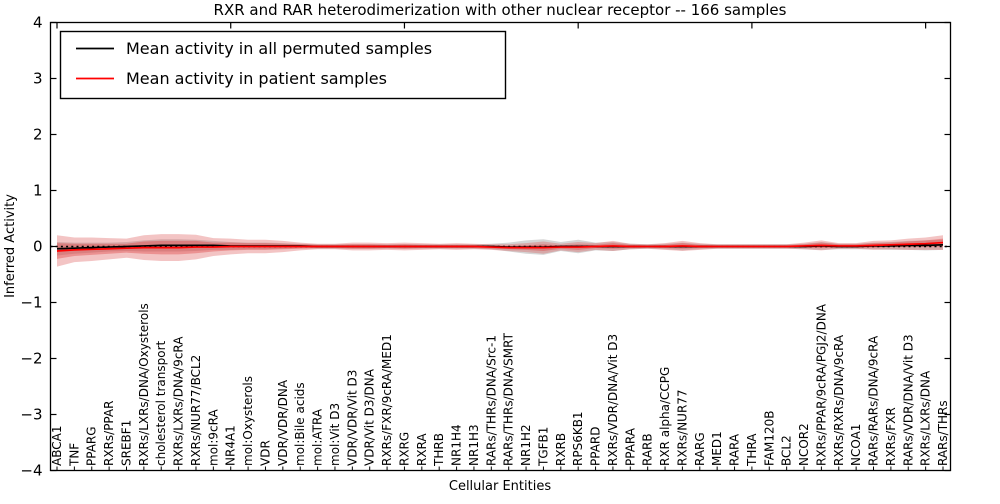 The image size is (1000, 504). What do you see at coordinates (752, 450) in the screenshot?
I see `x-category-label: THRA` at bounding box center [752, 450].